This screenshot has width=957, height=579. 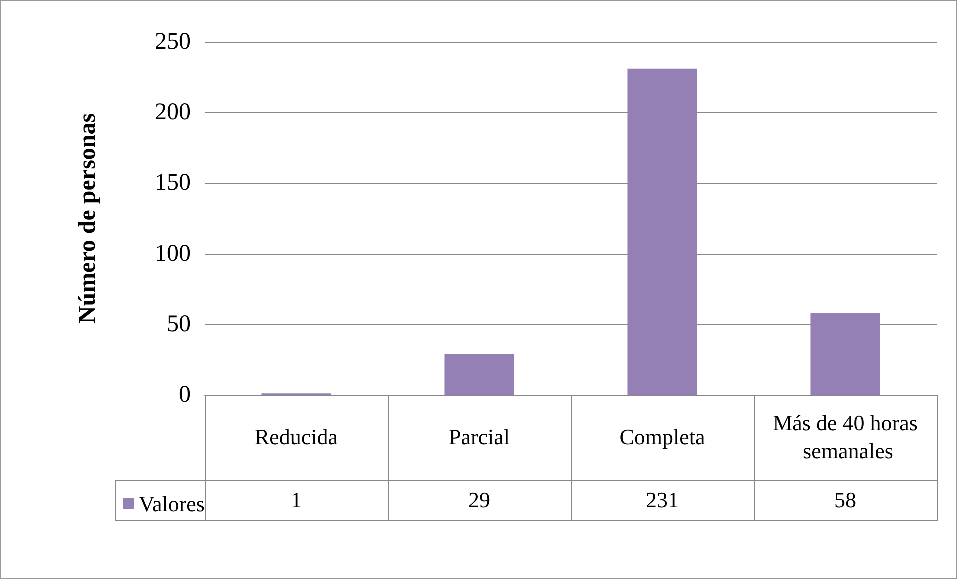 What do you see at coordinates (173, 253) in the screenshot?
I see `y-tick-label: 100` at bounding box center [173, 253].